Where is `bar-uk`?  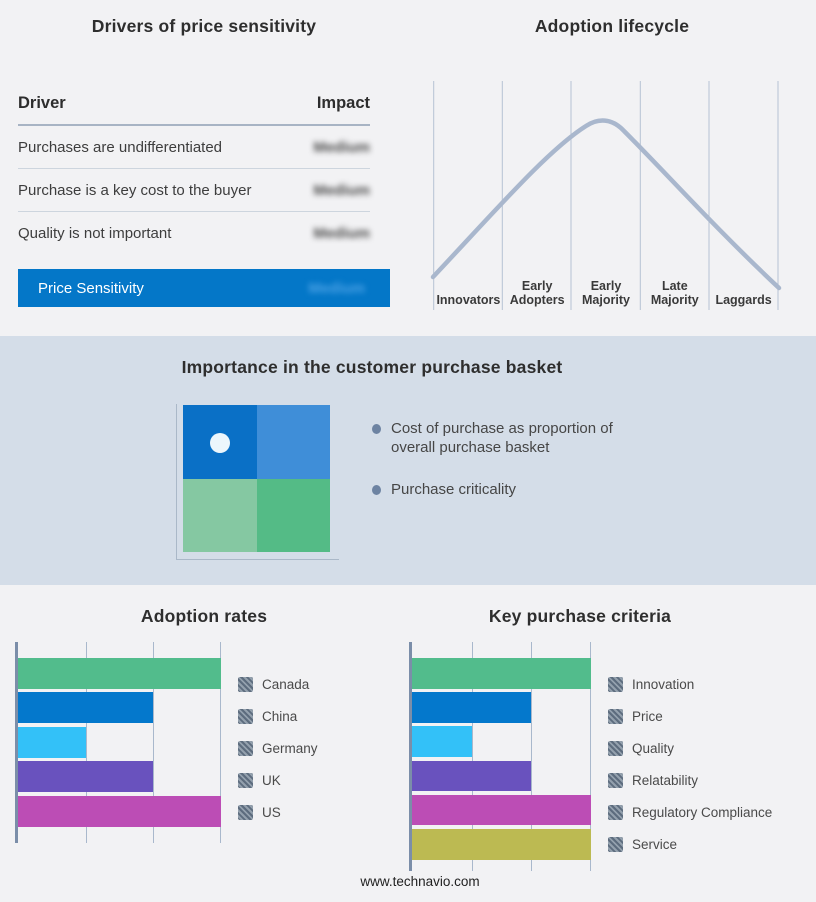
bar-uk is located at coordinates (86, 777).